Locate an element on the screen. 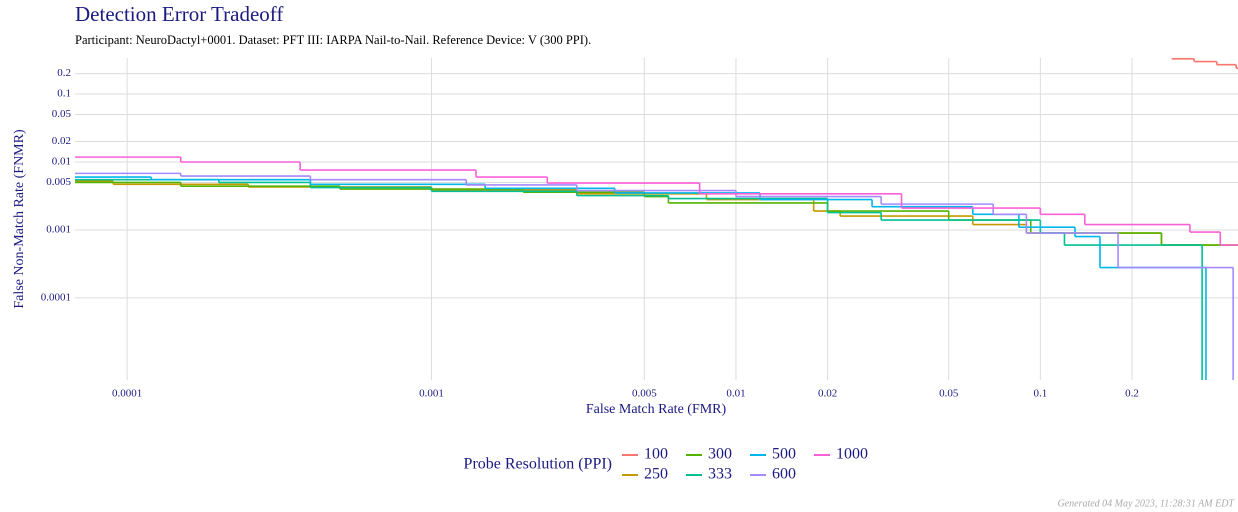 This screenshot has height=512, width=1238. y-tick-label: 0.001 is located at coordinates (58, 229).